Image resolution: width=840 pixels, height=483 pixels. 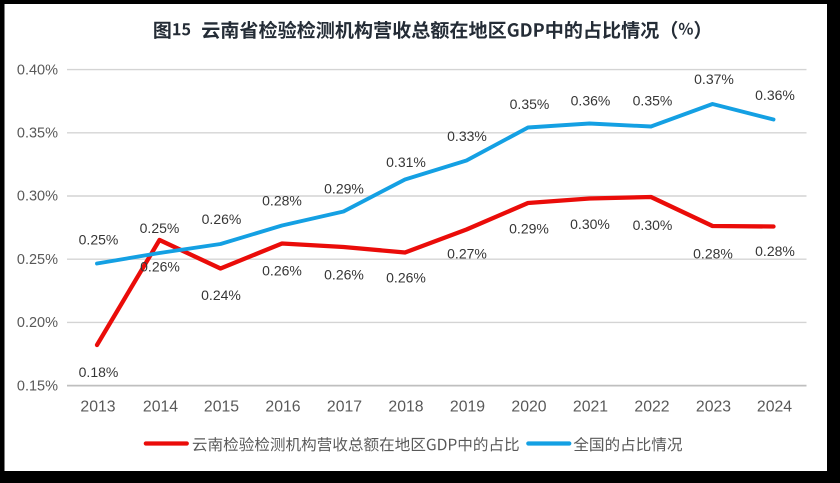 I want to click on svg-text: 2020, so click(x=528, y=406).